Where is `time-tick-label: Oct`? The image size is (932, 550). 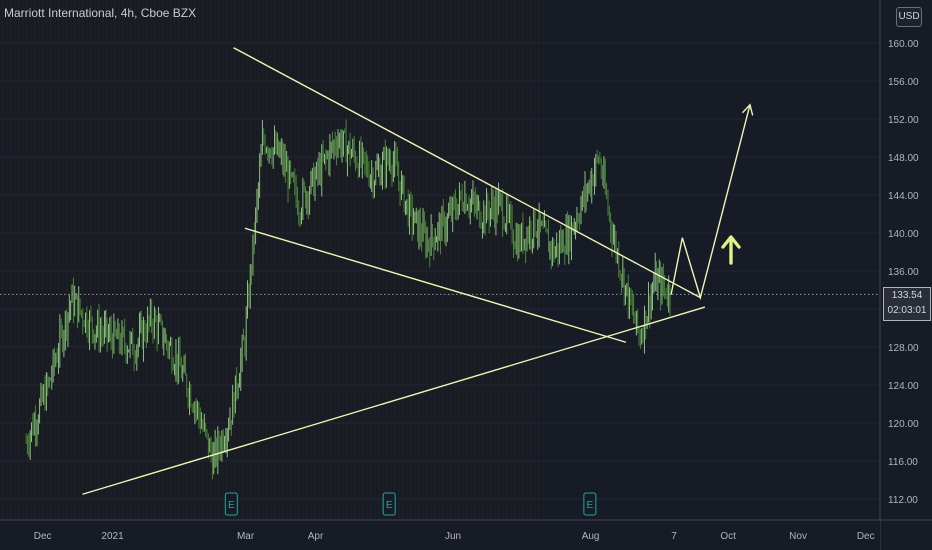
time-tick-label: Oct is located at coordinates (728, 536).